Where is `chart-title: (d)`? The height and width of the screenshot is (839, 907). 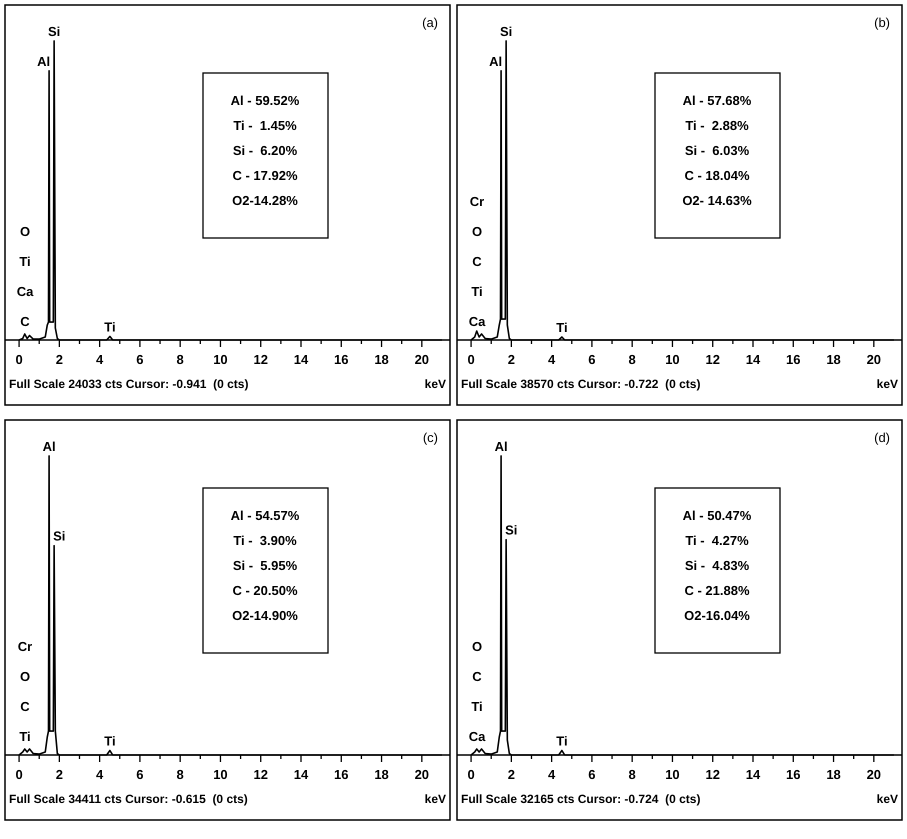
chart-title: (d) is located at coordinates (882, 437).